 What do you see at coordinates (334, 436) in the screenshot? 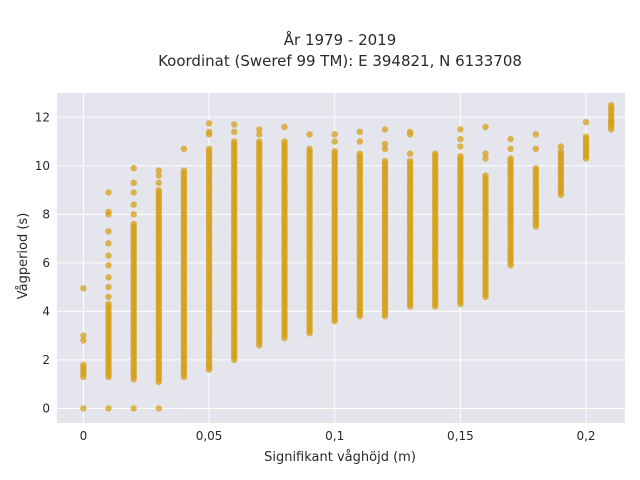
I see `x-tick-label: 0,1` at bounding box center [334, 436].